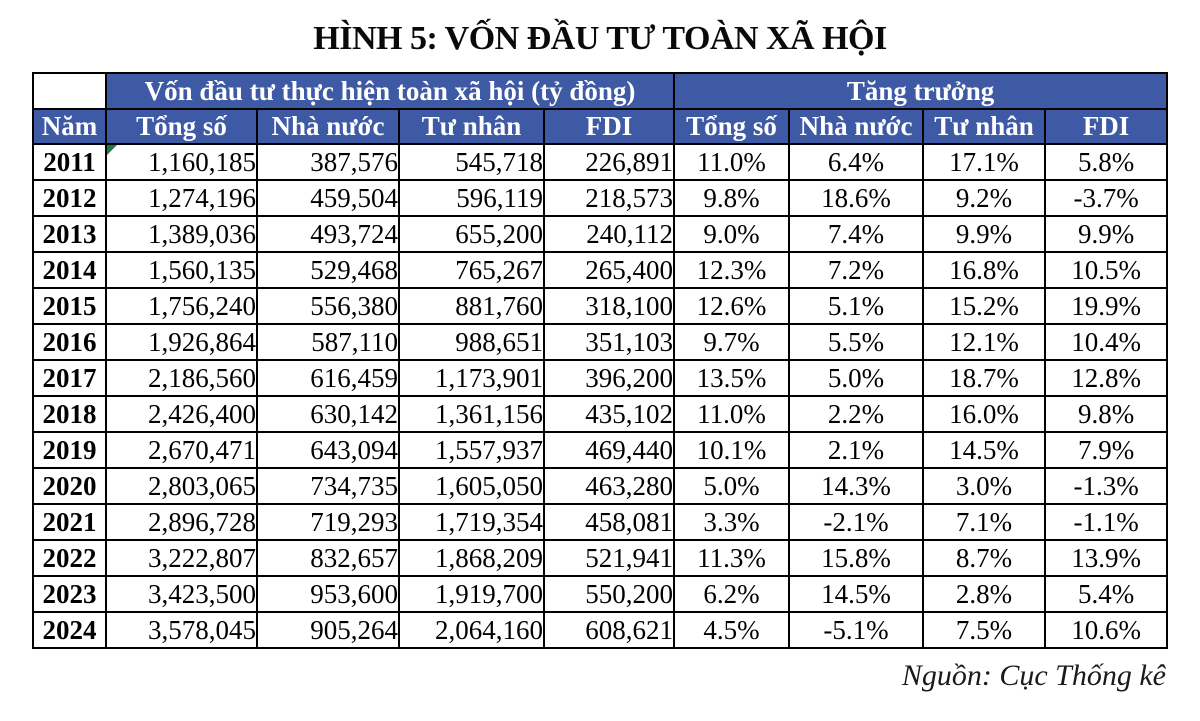 This screenshot has width=1200, height=721. What do you see at coordinates (732, 198) in the screenshot?
I see `growth-cell: 9.8%` at bounding box center [732, 198].